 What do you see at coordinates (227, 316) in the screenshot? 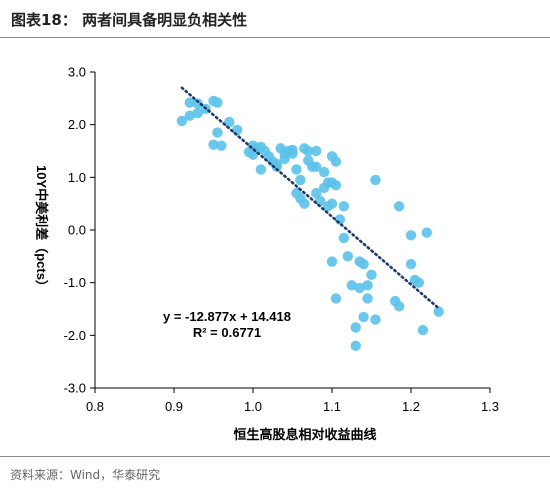
I see `regression-equation: y = -12.877x + 14.418` at bounding box center [227, 316].